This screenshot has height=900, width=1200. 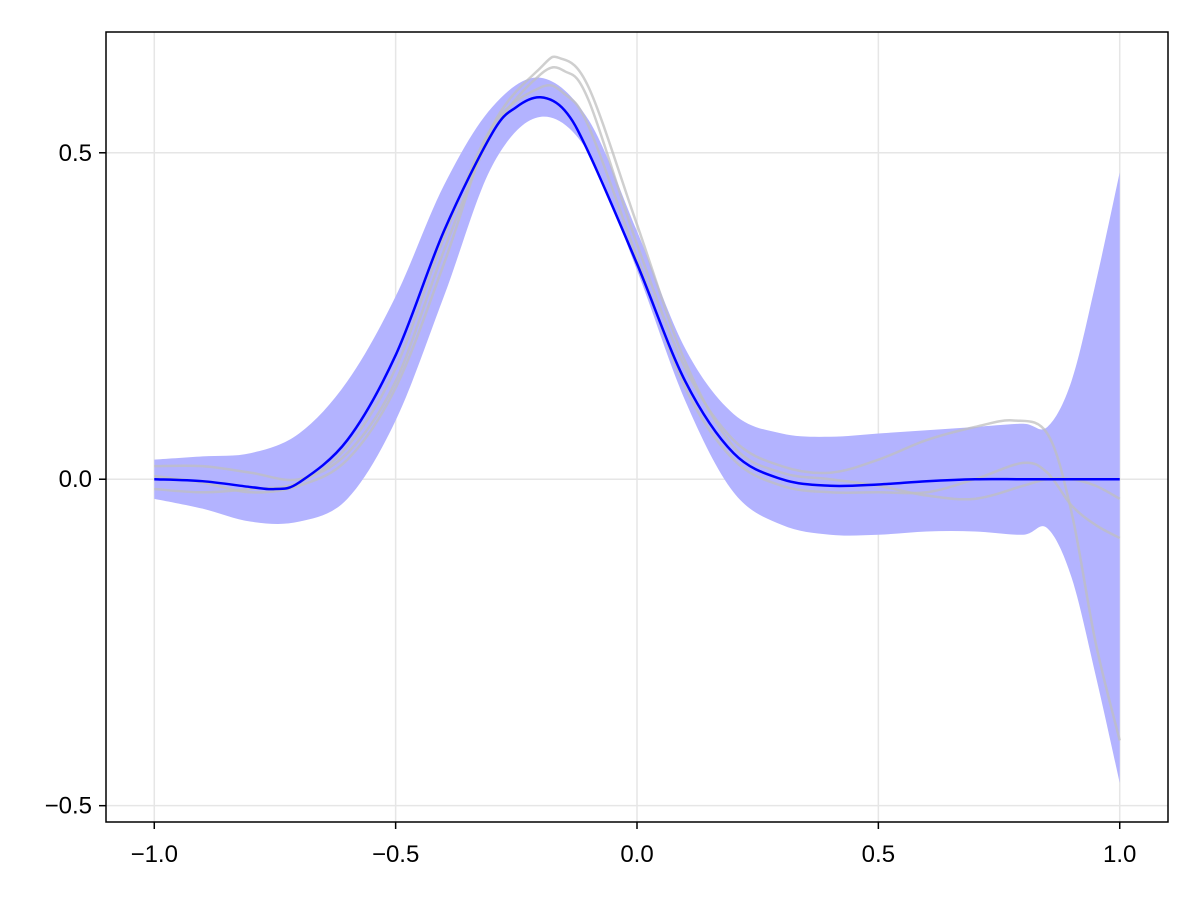 I want to click on x-axis: −1.0 −0.5 0.0 0.5 1.0, so click(x=633, y=845).